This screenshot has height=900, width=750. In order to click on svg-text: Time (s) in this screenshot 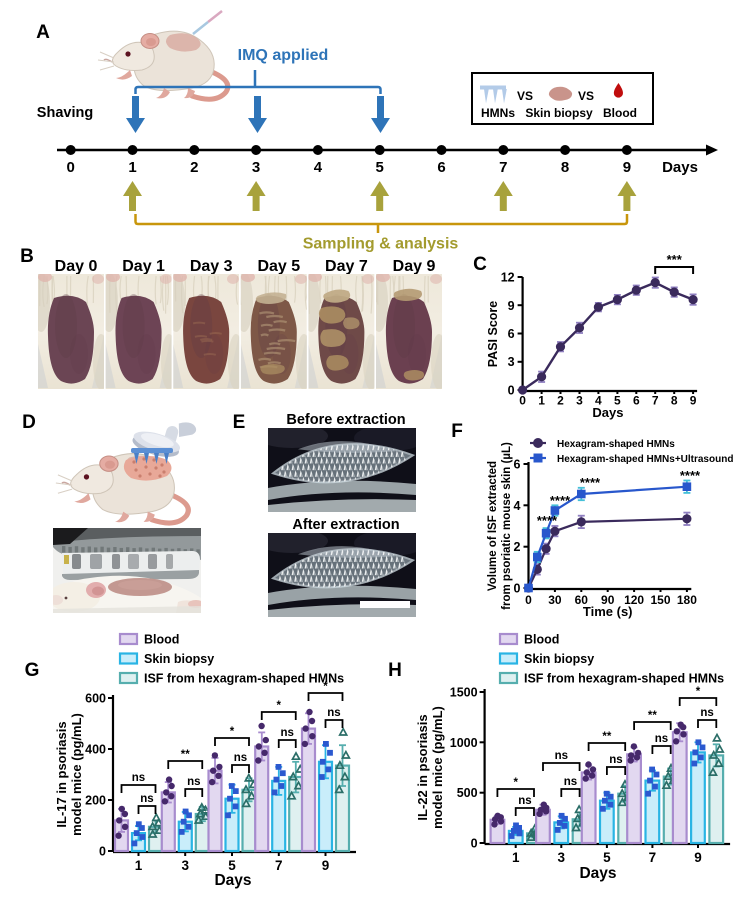, I will do `click(608, 611)`.